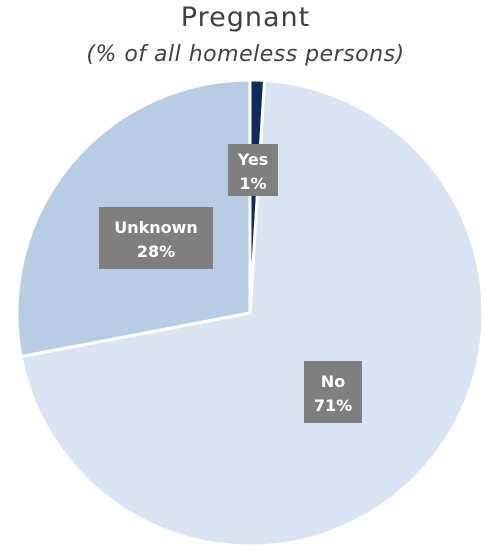 The height and width of the screenshot is (552, 491). What do you see at coordinates (245, 54) in the screenshot?
I see `chart-subtitle: (% of all homeless persons)` at bounding box center [245, 54].